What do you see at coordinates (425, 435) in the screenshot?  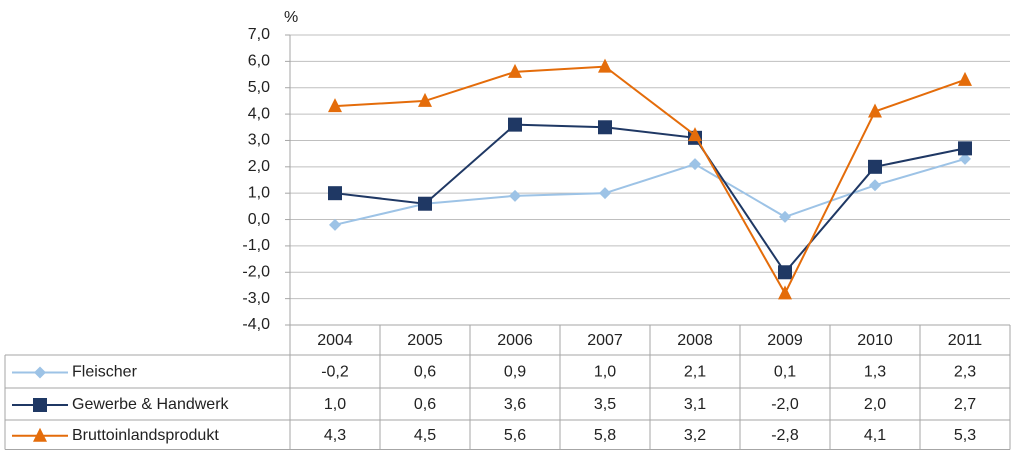 I see `table-value: 4,5` at bounding box center [425, 435].